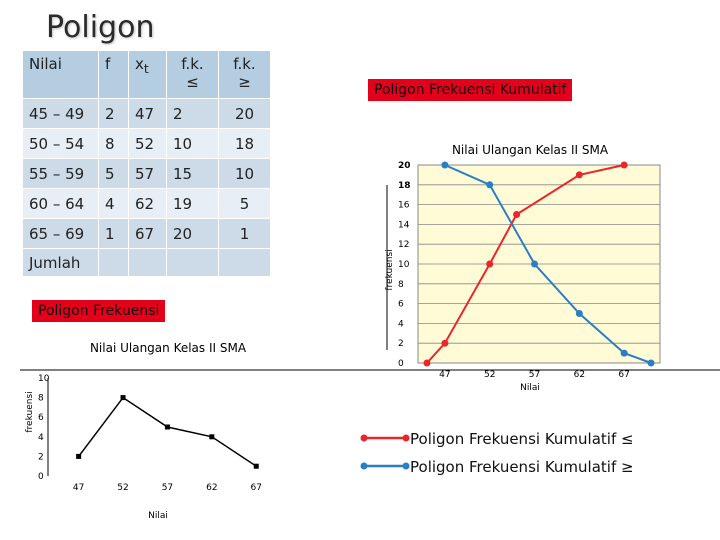  What do you see at coordinates (167, 431) in the screenshot?
I see `series-line-frekuensi` at bounding box center [167, 431].